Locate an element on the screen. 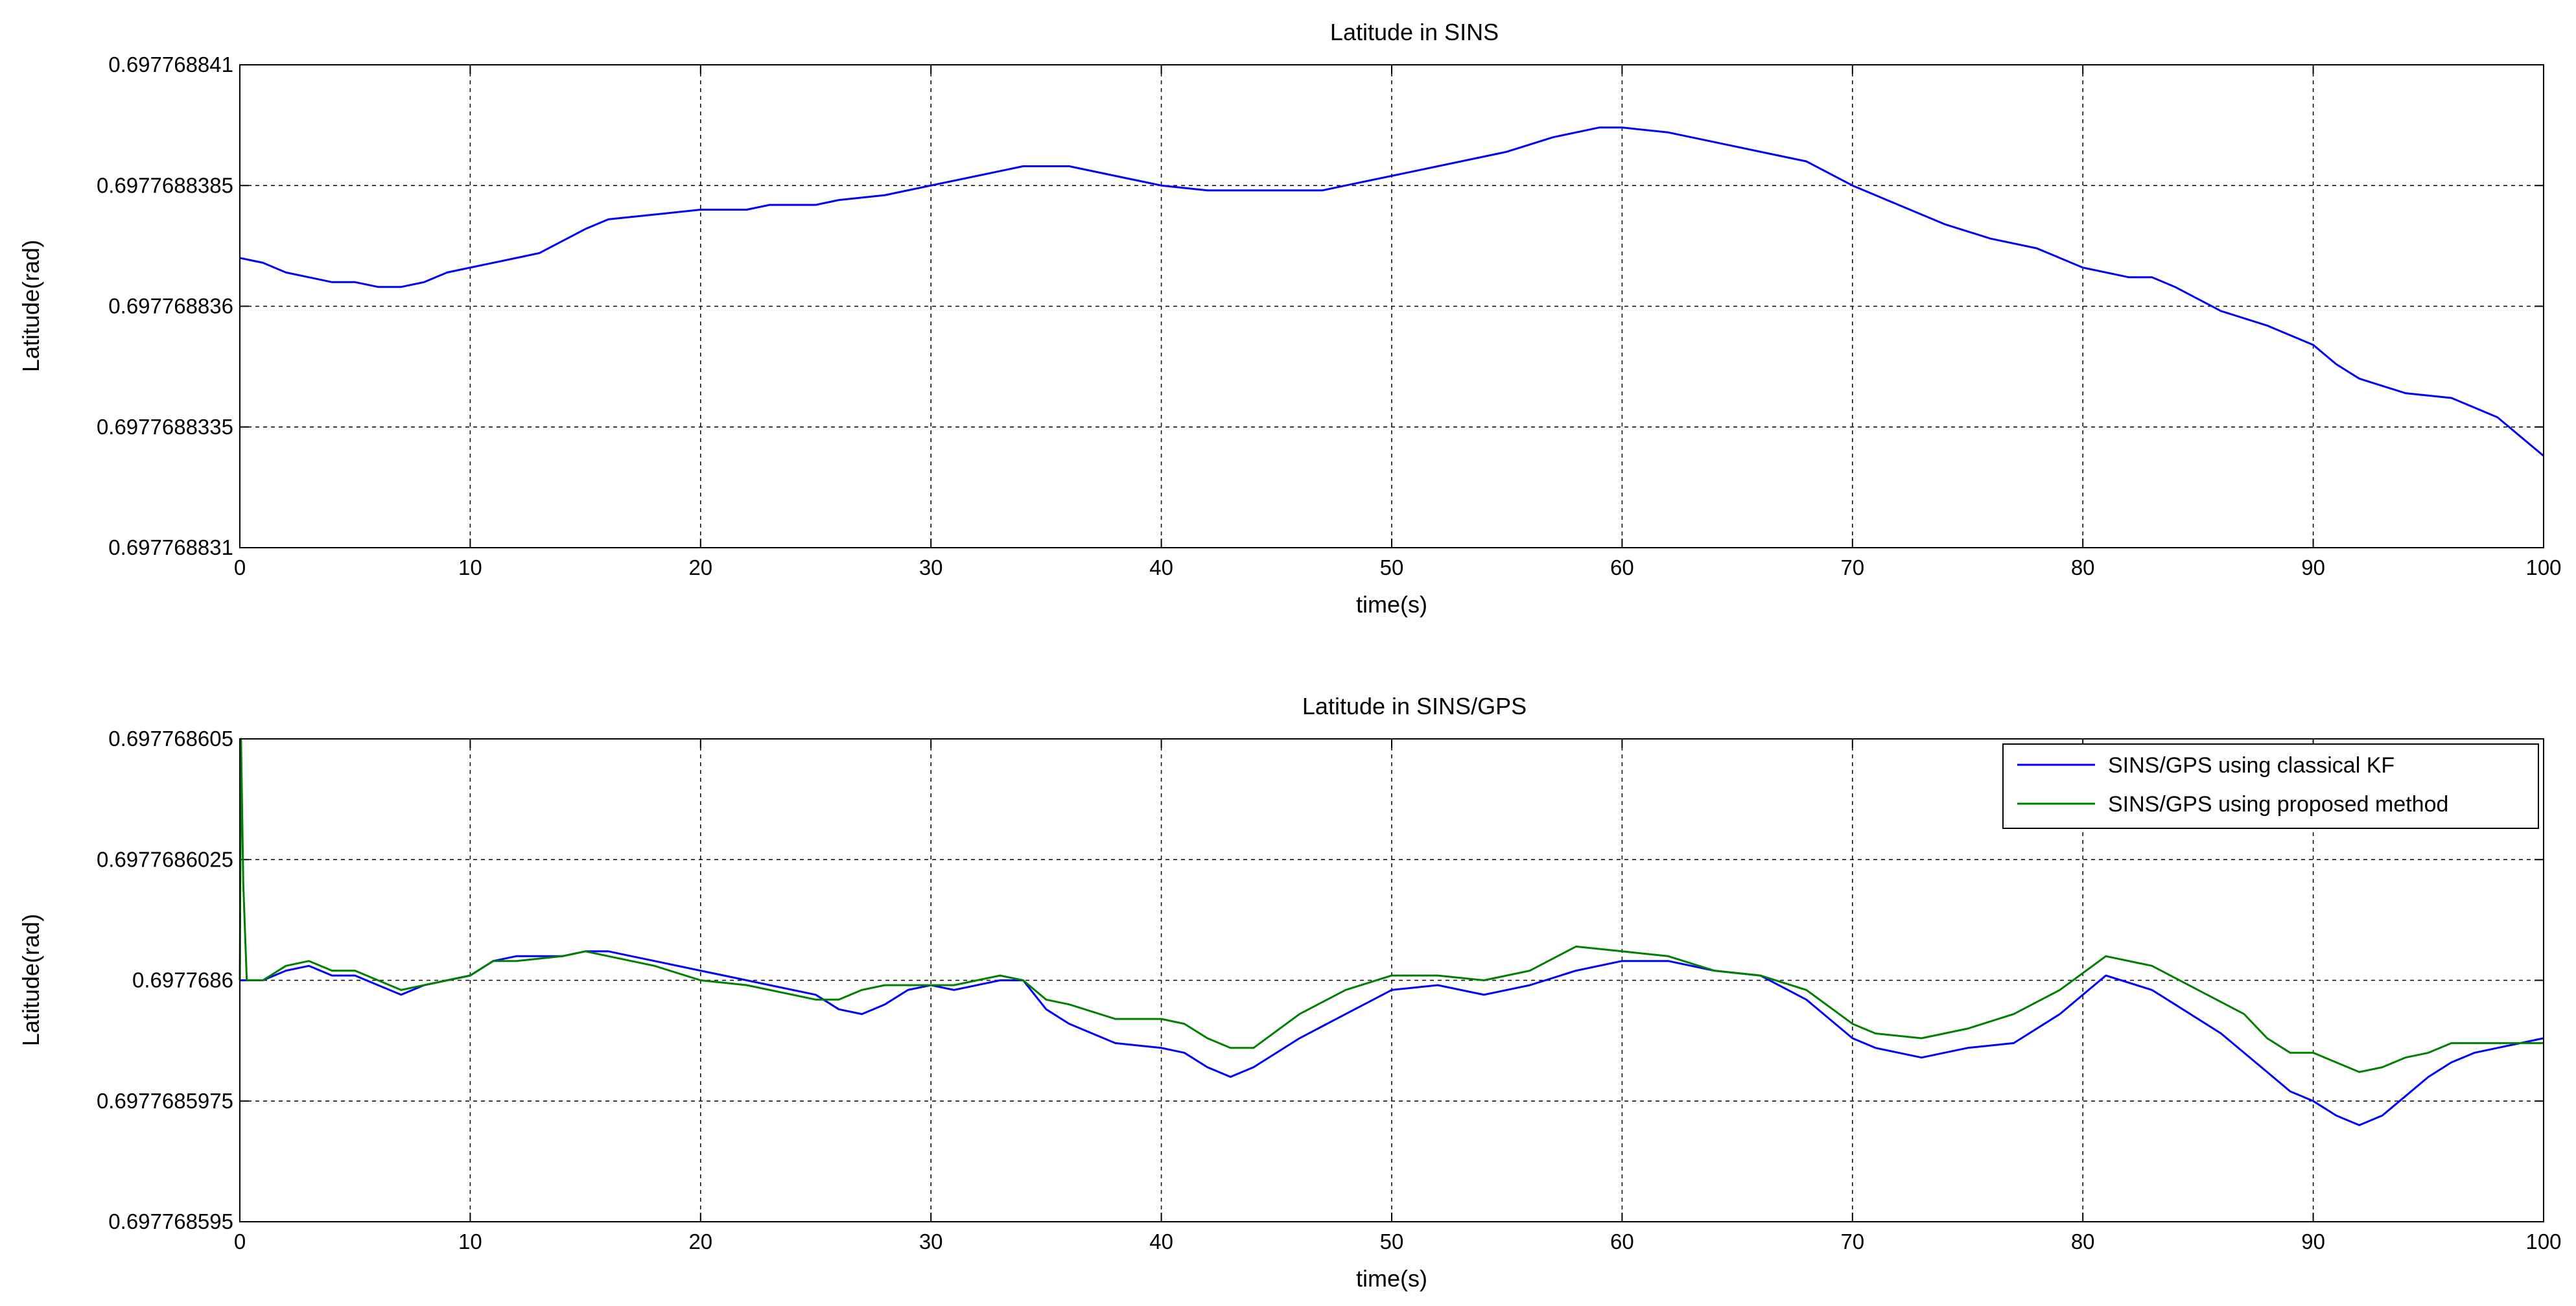 The height and width of the screenshot is (1306, 2576). y-tick-label: 0.697768595 is located at coordinates (170, 1221).